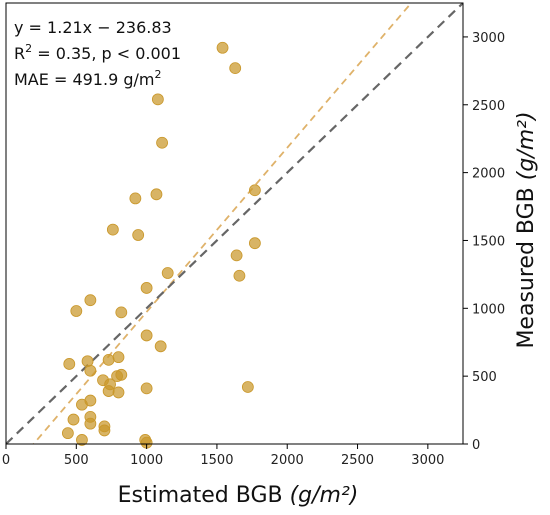 This screenshot has height=515, width=550. What do you see at coordinates (200, 495) in the screenshot?
I see `x-axis-label-text: Estimated BGB` at bounding box center [200, 495].